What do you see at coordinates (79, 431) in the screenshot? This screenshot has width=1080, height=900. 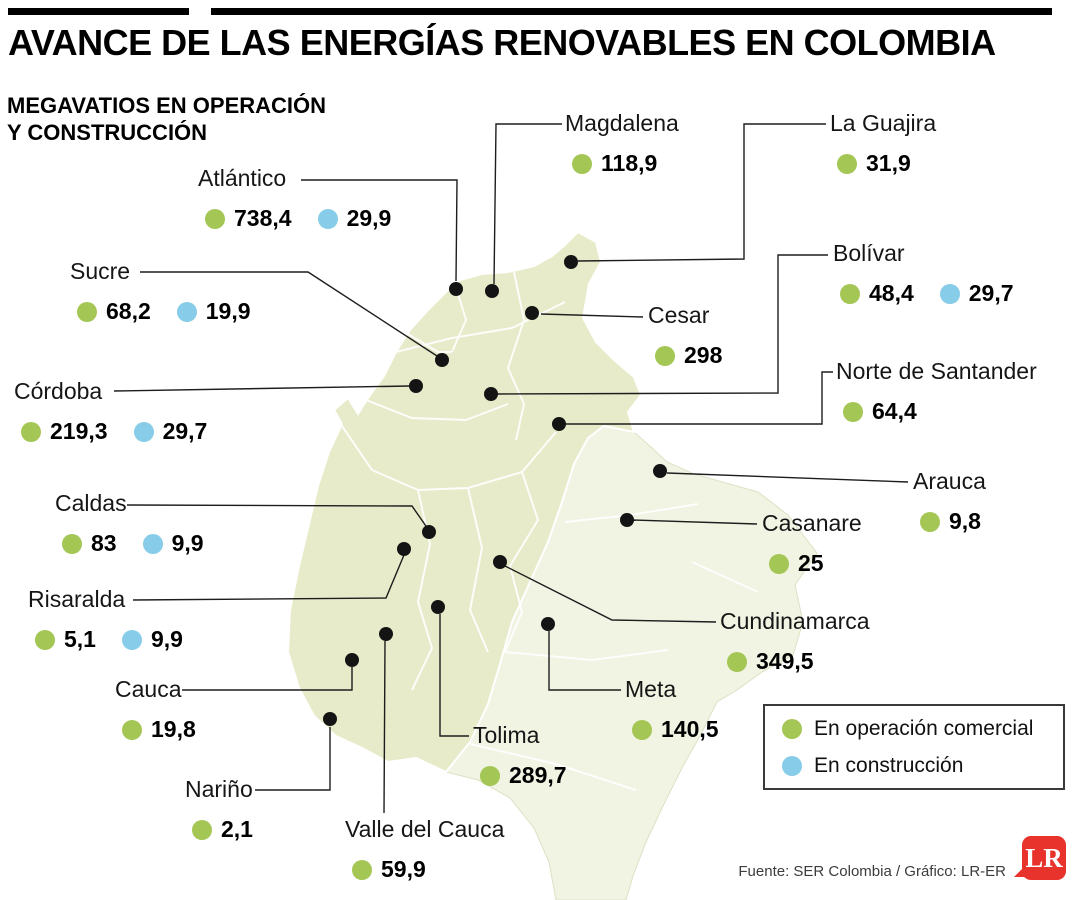 I see `operation-value: 219,3` at bounding box center [79, 431].